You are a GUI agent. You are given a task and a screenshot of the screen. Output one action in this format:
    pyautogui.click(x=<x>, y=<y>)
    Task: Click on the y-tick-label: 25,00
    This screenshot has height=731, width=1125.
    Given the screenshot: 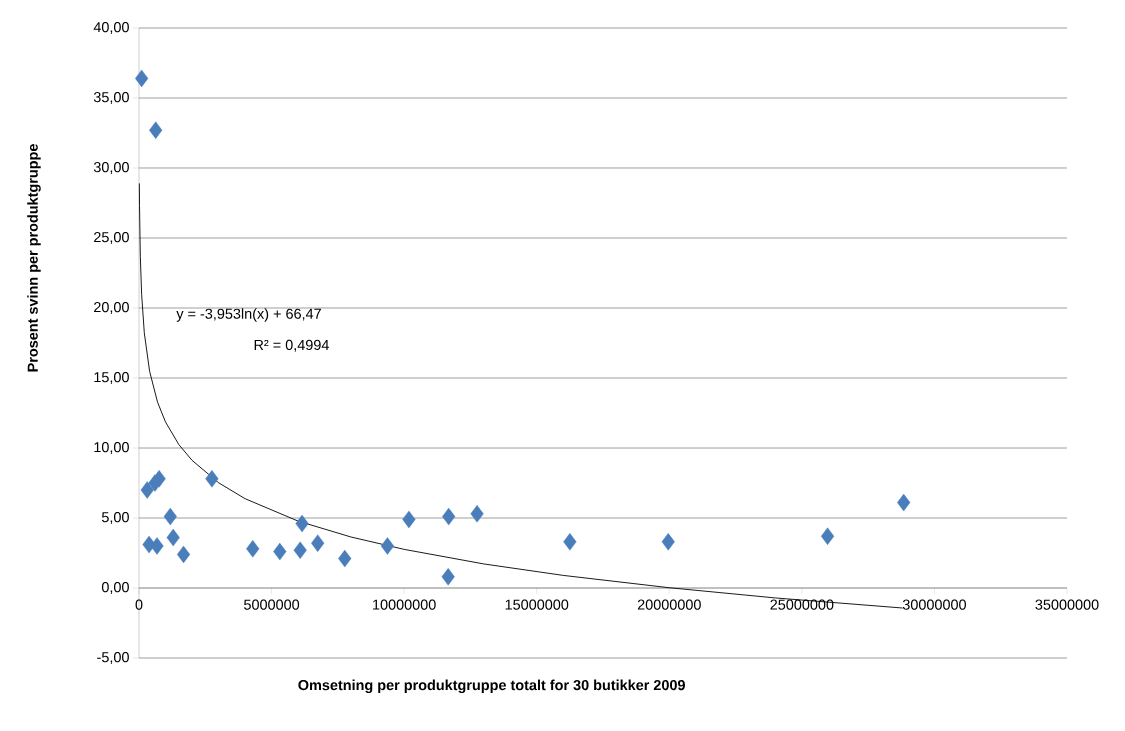 What is the action you would take?
    pyautogui.click(x=111, y=238)
    